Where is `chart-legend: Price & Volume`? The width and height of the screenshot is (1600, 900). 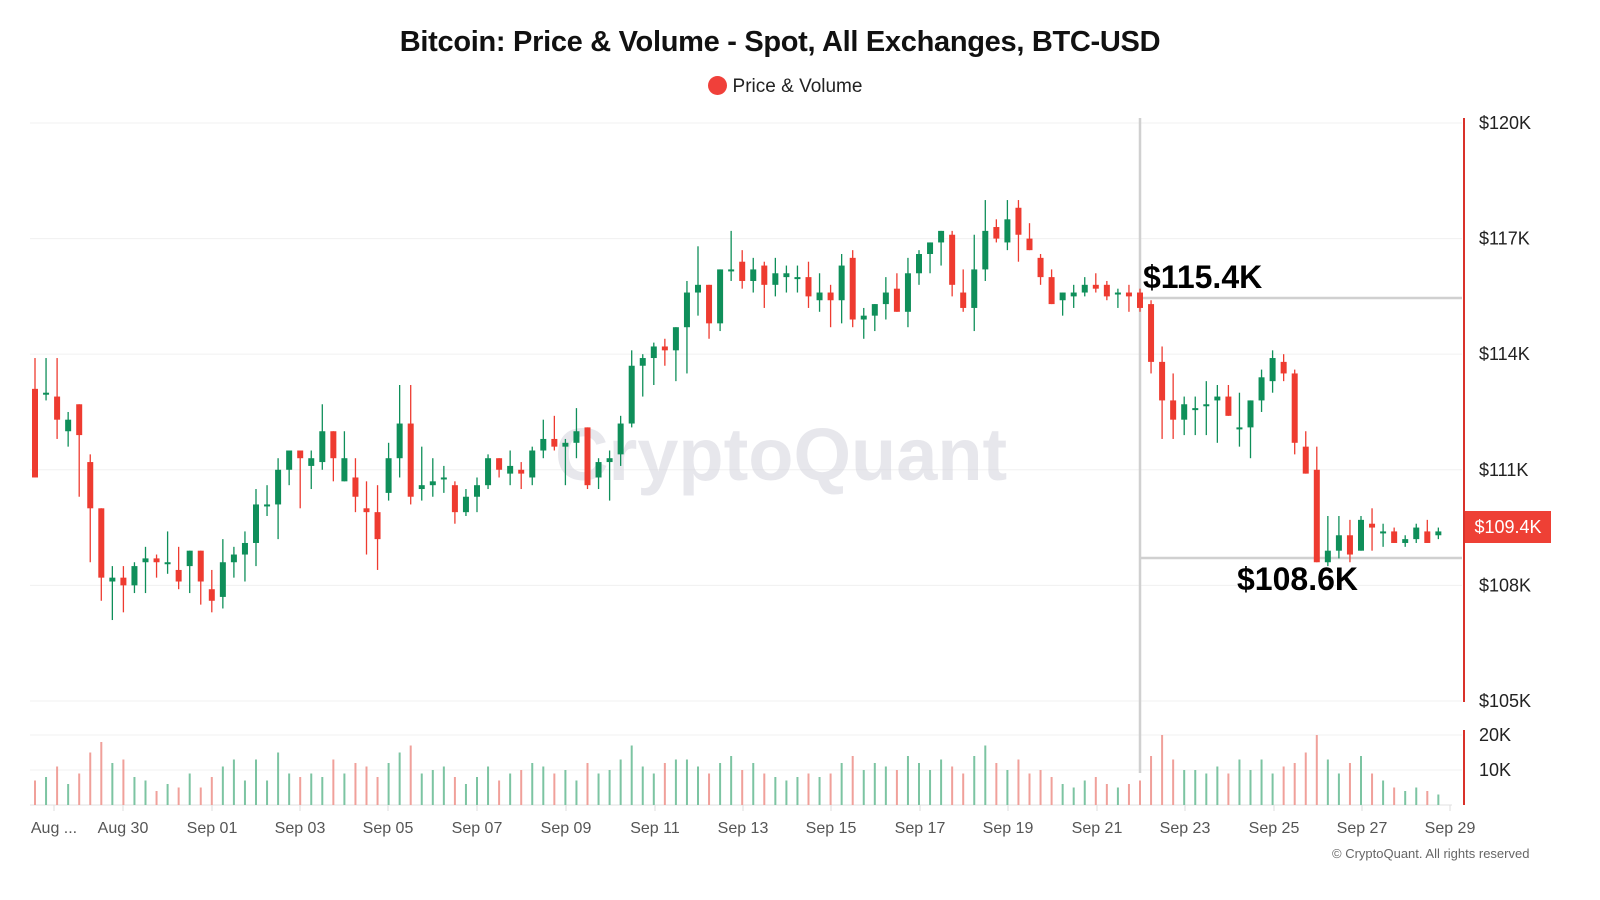
chart-legend: Price & Volume is located at coordinates (785, 87).